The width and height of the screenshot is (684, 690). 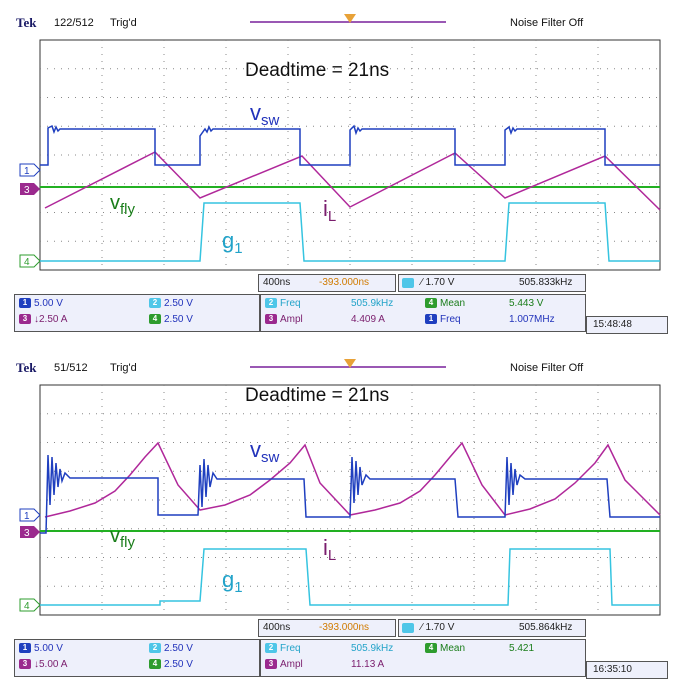 What do you see at coordinates (137, 658) in the screenshot?
I see `channel-scales: 1 5.00 V 2 2.50 V 3 ↓5.00 A 4 2.50 V` at bounding box center [137, 658].